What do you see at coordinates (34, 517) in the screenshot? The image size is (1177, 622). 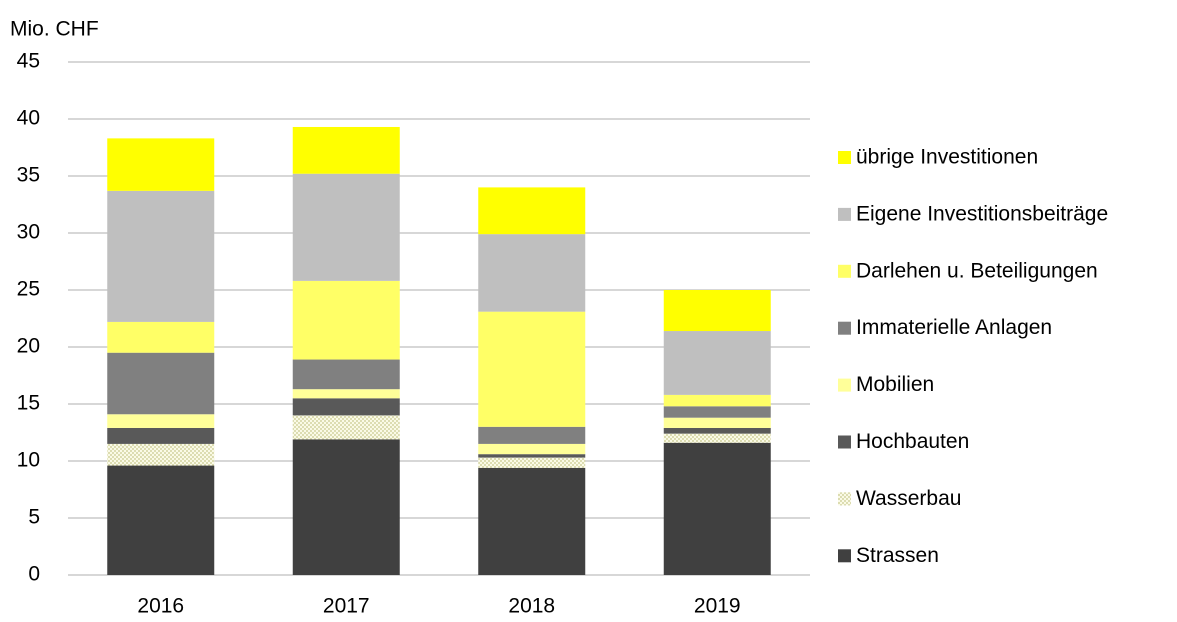 I see `y-tick-label: 5` at bounding box center [34, 517].